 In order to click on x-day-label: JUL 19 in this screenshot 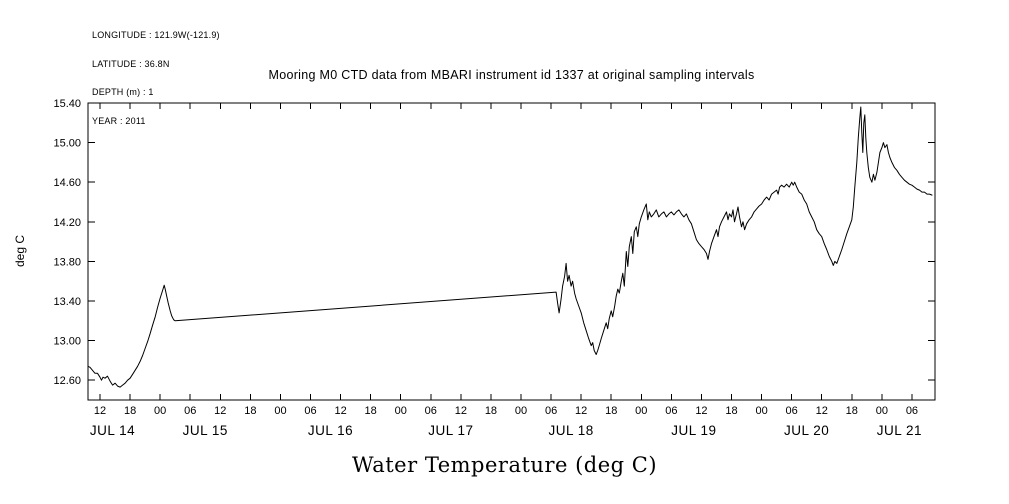, I will do `click(693, 430)`.